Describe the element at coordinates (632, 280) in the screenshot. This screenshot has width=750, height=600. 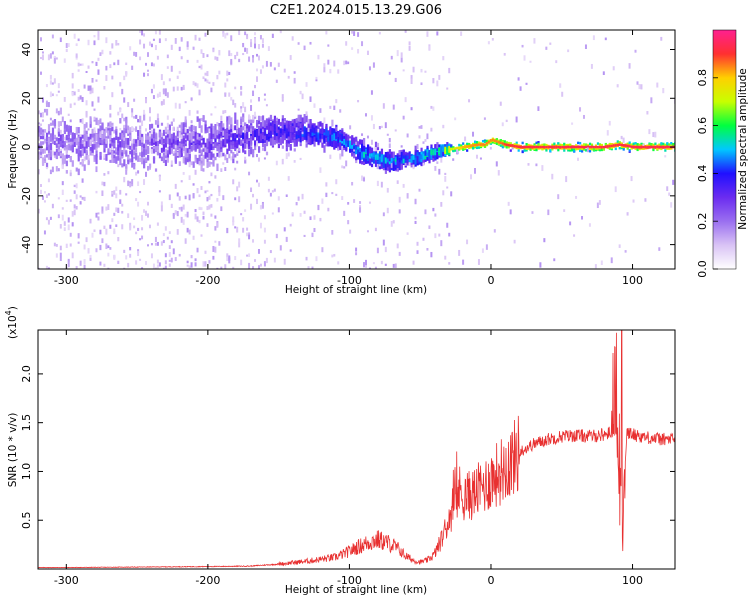
I see `spectrogram-x-tick-label: 100` at that location.